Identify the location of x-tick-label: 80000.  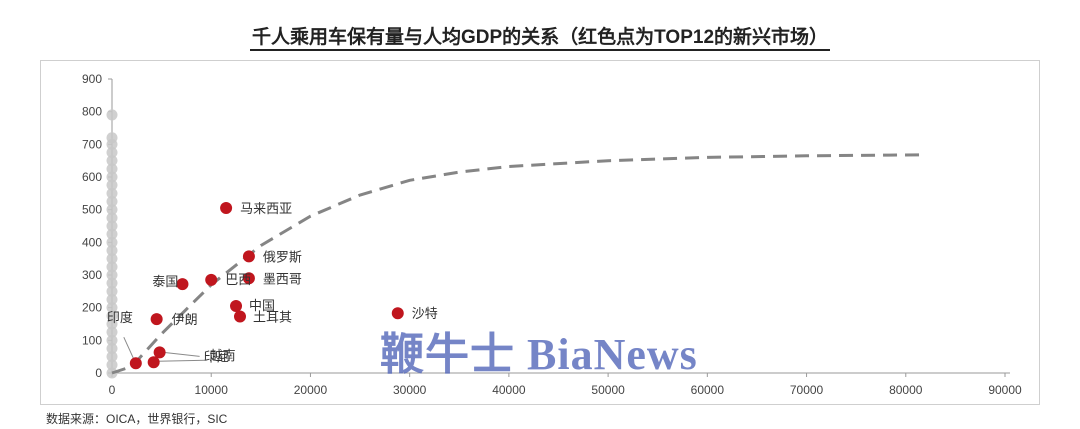
(906, 390).